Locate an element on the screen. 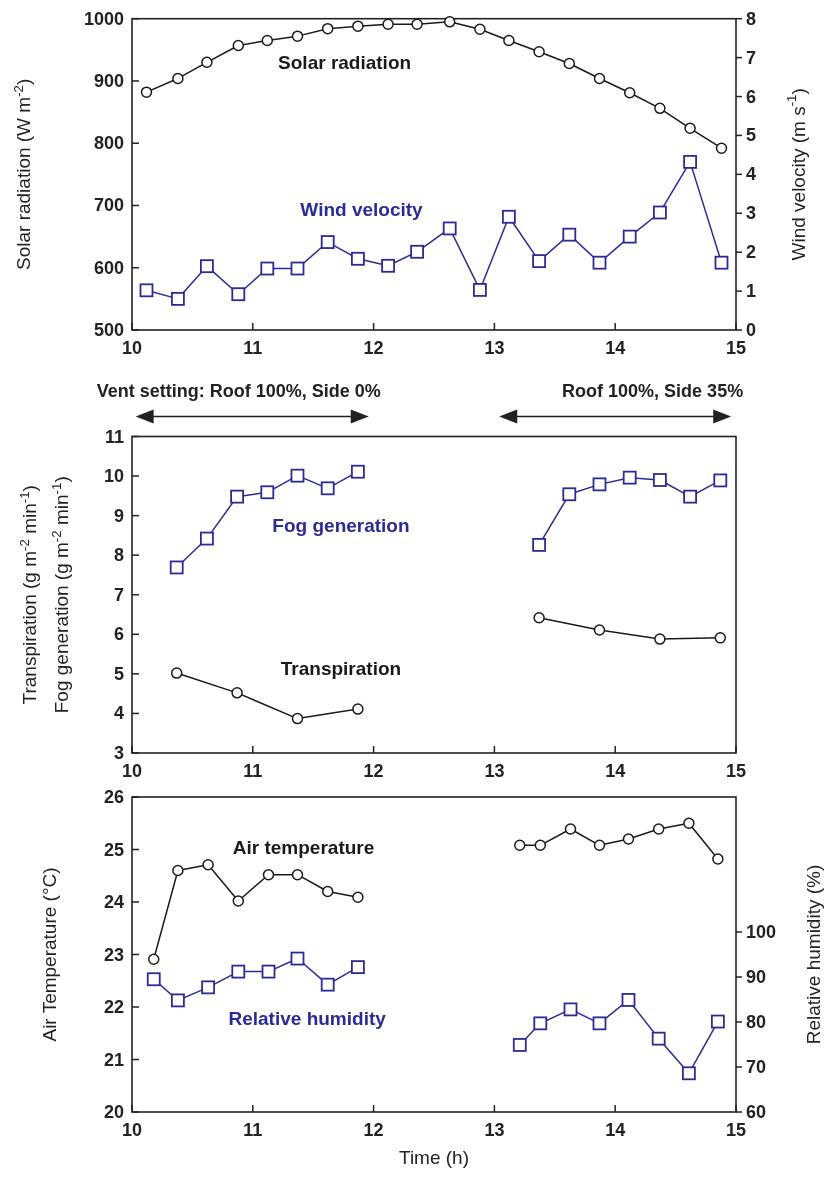 This screenshot has height=1182, width=831. y-tick-label: 7 is located at coordinates (118, 594).